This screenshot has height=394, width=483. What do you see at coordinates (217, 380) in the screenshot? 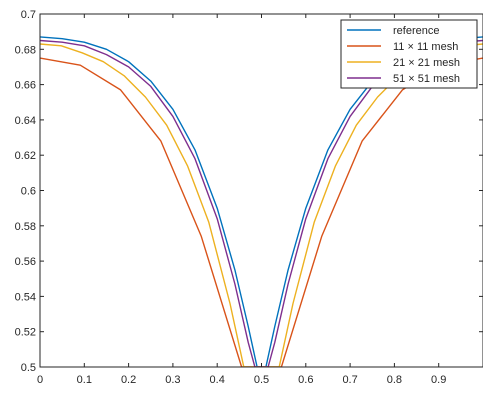
I see `x-tick-label: 0.4` at bounding box center [217, 380].